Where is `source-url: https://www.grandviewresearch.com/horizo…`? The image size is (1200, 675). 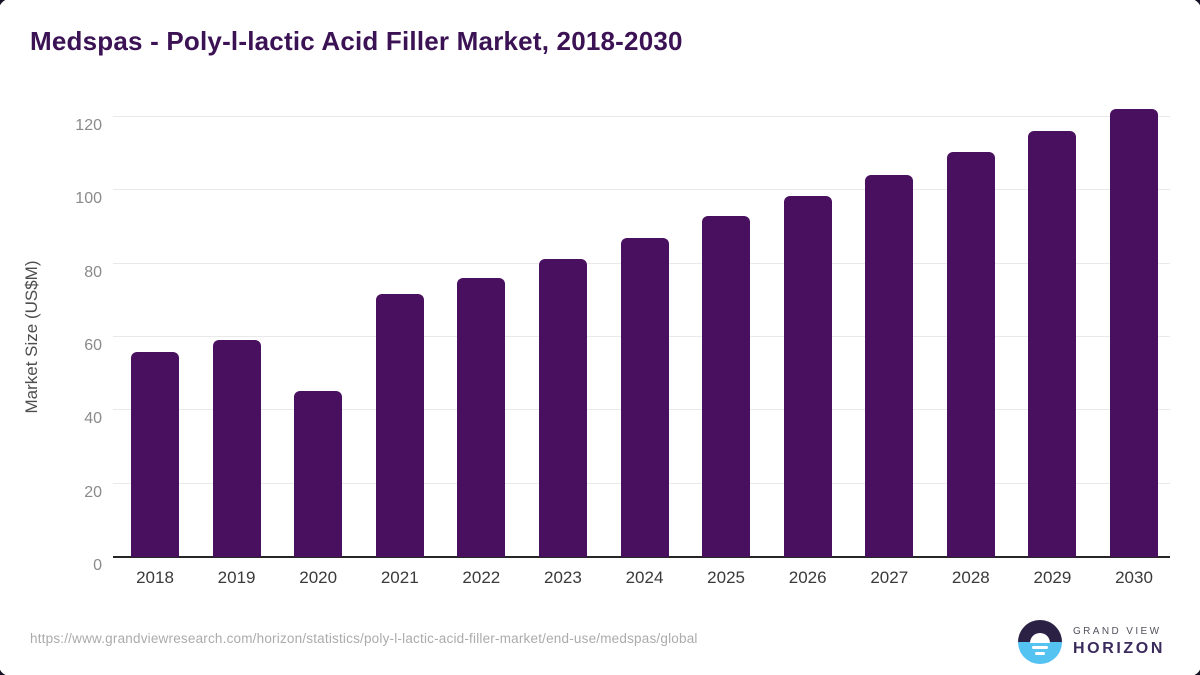
source-url: https://www.grandviewresearch.com/horizo… is located at coordinates (364, 638).